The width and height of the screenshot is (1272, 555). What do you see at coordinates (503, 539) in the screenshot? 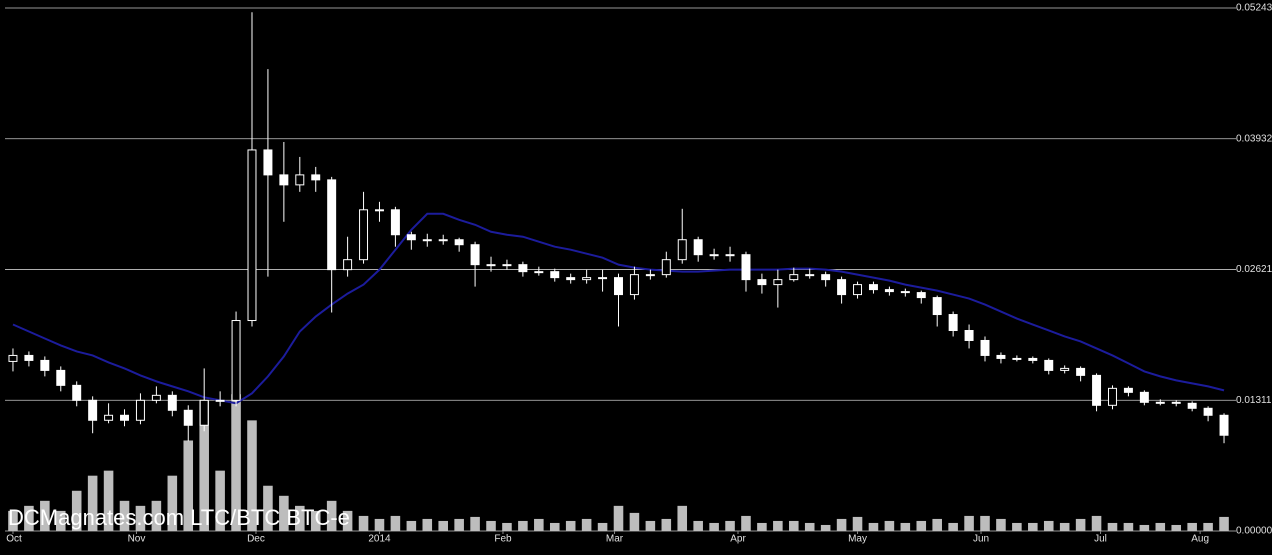
I see `x-tick-label: Feb` at bounding box center [503, 539].